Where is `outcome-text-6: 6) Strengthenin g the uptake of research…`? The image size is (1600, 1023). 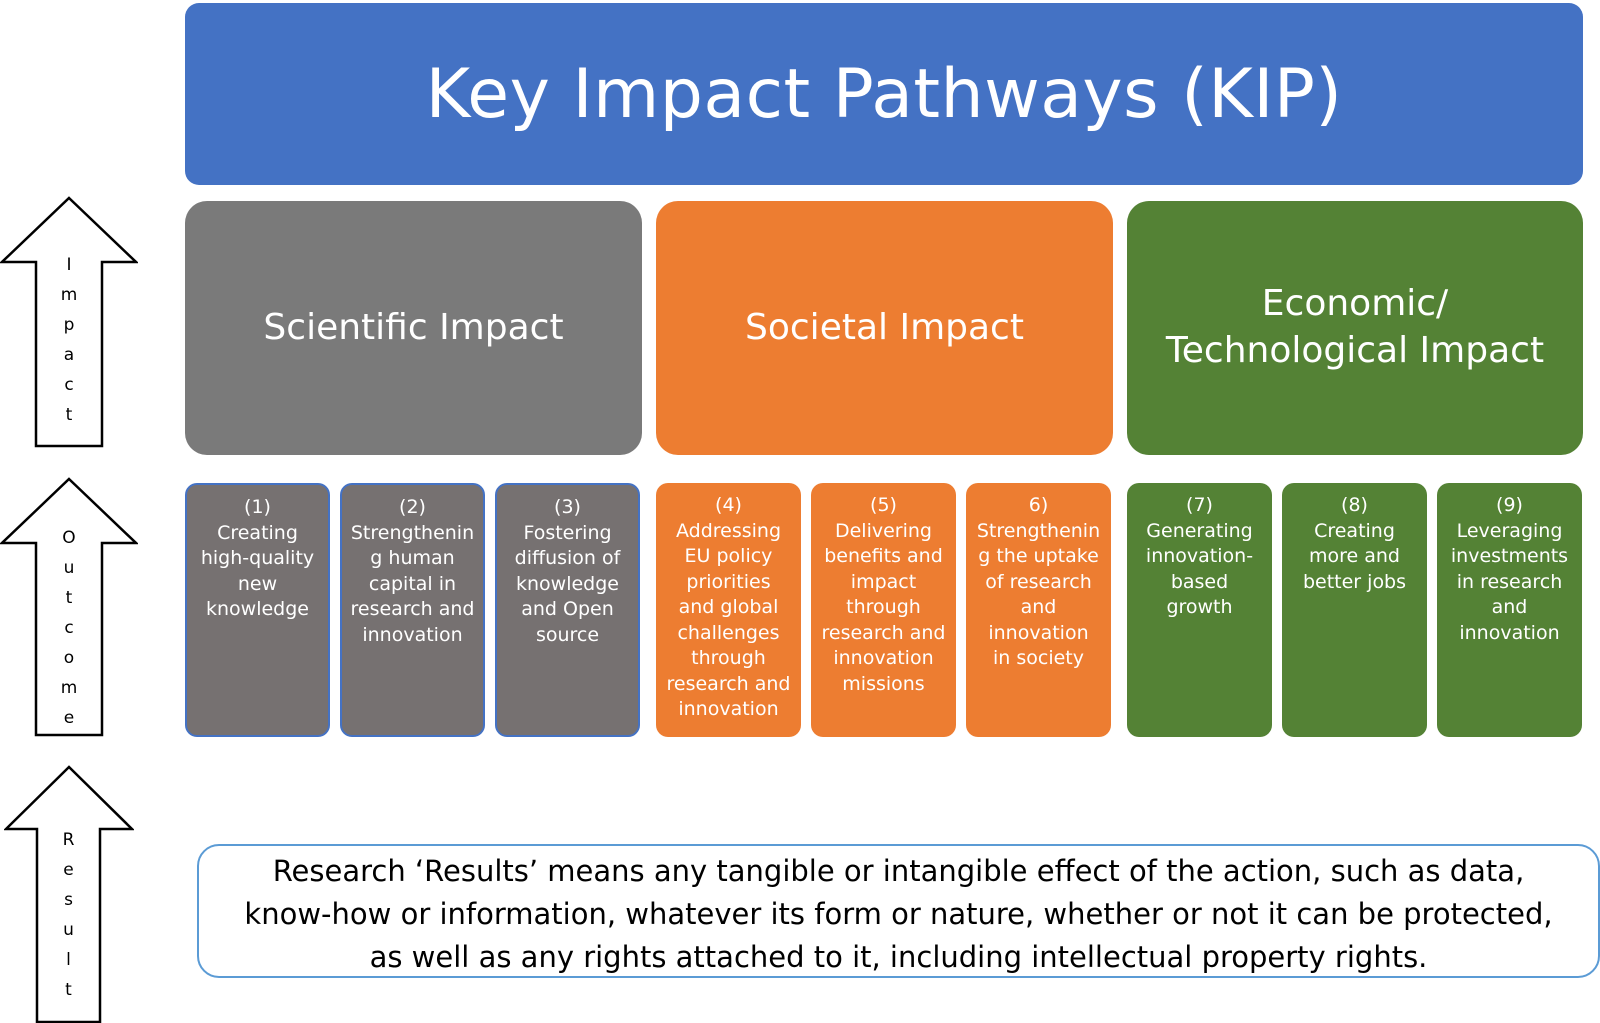 outcome-text-6: 6) Strengthenin g the uptake of research… is located at coordinates (1038, 581).